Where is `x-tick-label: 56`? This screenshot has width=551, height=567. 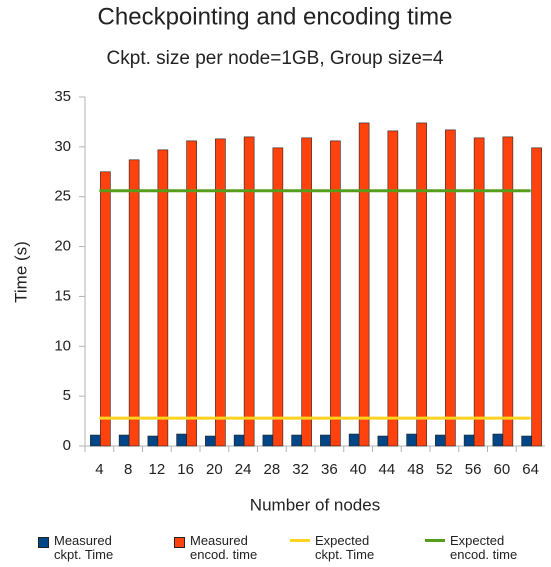
x-tick-label: 56 is located at coordinates (473, 469).